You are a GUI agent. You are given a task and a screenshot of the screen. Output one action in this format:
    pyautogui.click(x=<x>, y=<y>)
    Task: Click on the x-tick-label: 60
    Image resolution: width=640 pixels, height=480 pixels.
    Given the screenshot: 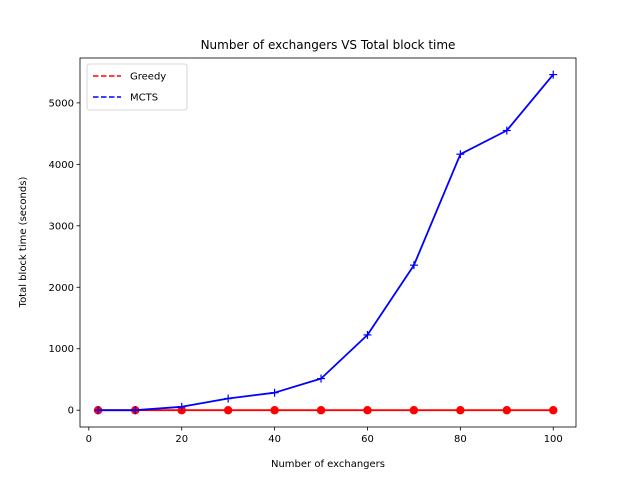 What is the action you would take?
    pyautogui.click(x=367, y=439)
    